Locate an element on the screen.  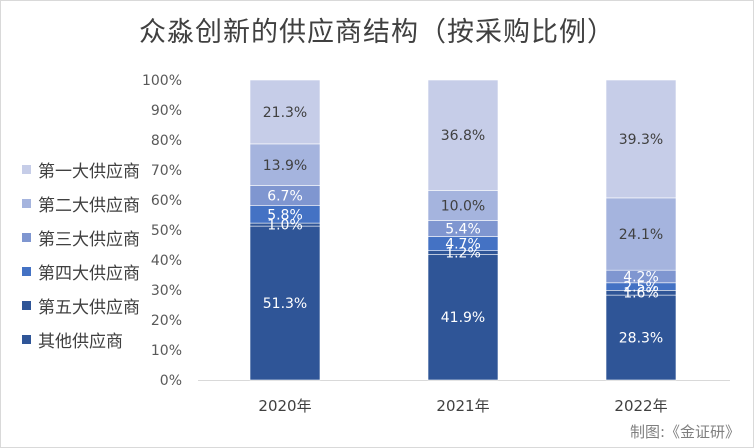
data-label: 39.3% is located at coordinates (641, 140).